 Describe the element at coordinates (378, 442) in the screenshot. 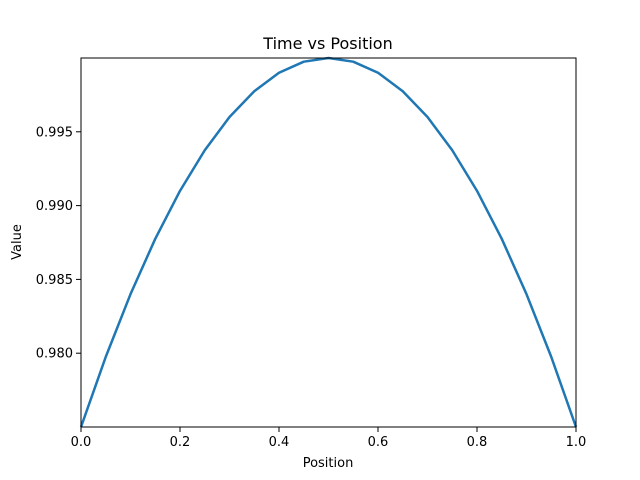

I see `x-tick-label: 0.6` at that location.